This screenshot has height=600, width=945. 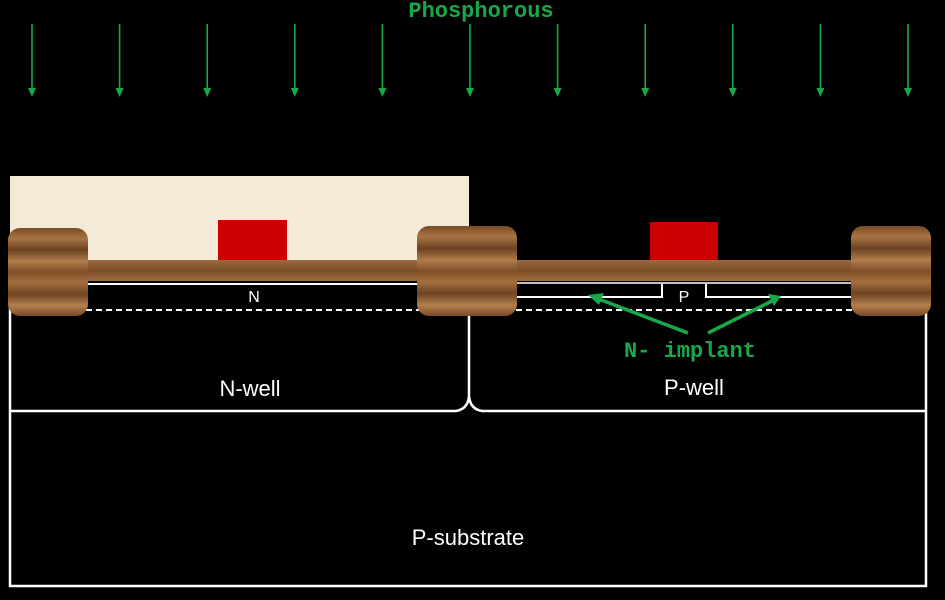 What do you see at coordinates (252, 240) in the screenshot?
I see `gate-n-side` at bounding box center [252, 240].